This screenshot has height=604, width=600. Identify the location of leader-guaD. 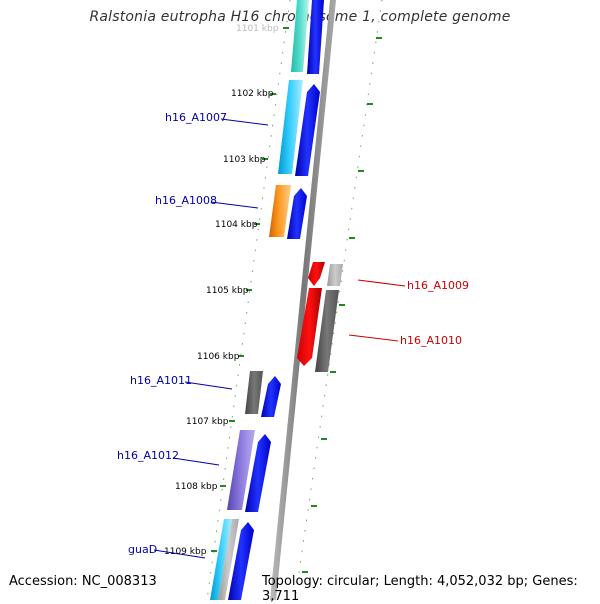
(179, 554).